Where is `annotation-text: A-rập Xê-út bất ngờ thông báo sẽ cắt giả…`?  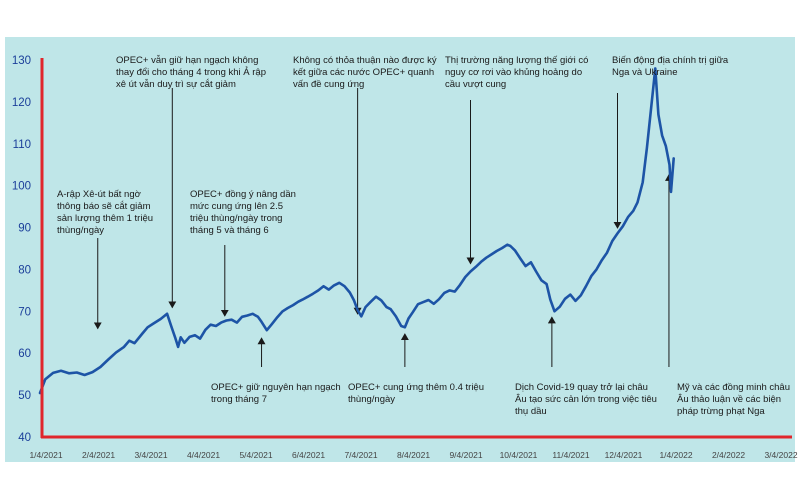
annotation-text: A-rập Xê-út bất ngờ thông báo sẽ cắt giả… is located at coordinates (105, 212).